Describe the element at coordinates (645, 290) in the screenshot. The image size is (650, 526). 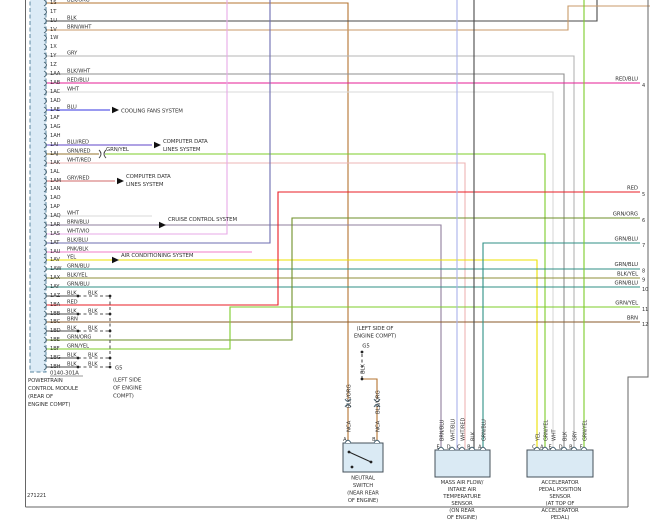
I see `exit-num-10: 10` at that location.